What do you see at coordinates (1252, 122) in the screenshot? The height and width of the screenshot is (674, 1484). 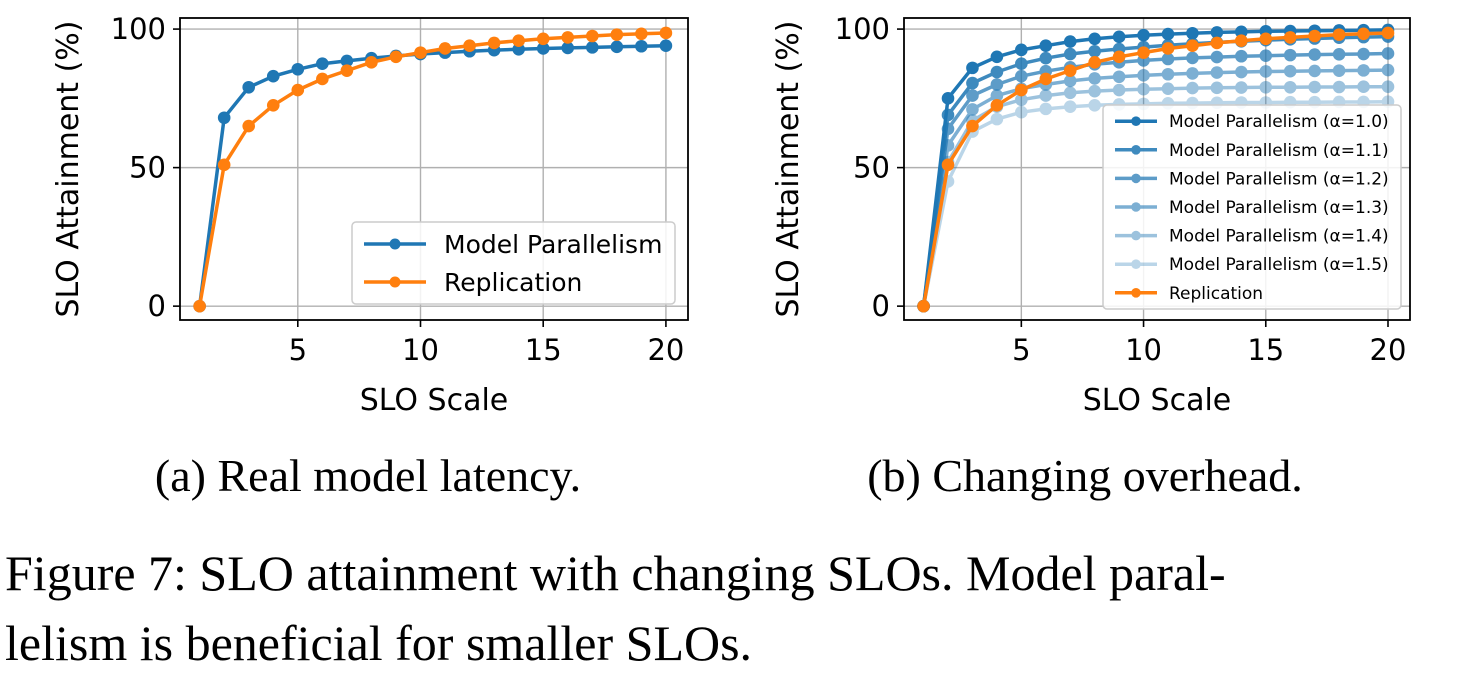 I see `legend-entry: Model Parallelism (α=1.0)` at bounding box center [1252, 122].